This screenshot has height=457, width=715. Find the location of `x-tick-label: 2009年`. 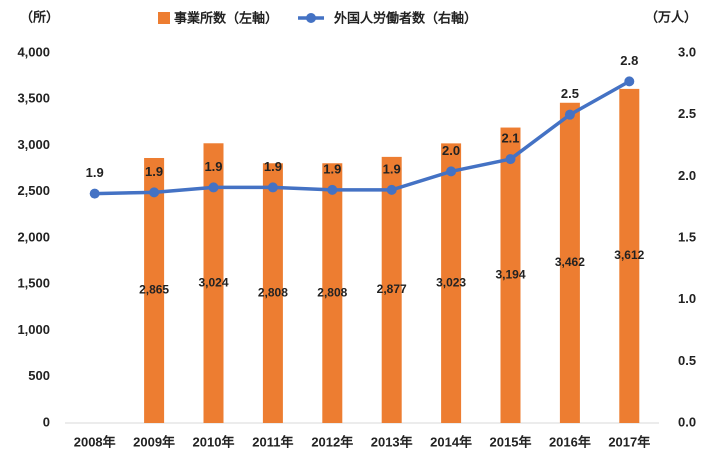

x-tick-label: 2009年 is located at coordinates (154, 441).